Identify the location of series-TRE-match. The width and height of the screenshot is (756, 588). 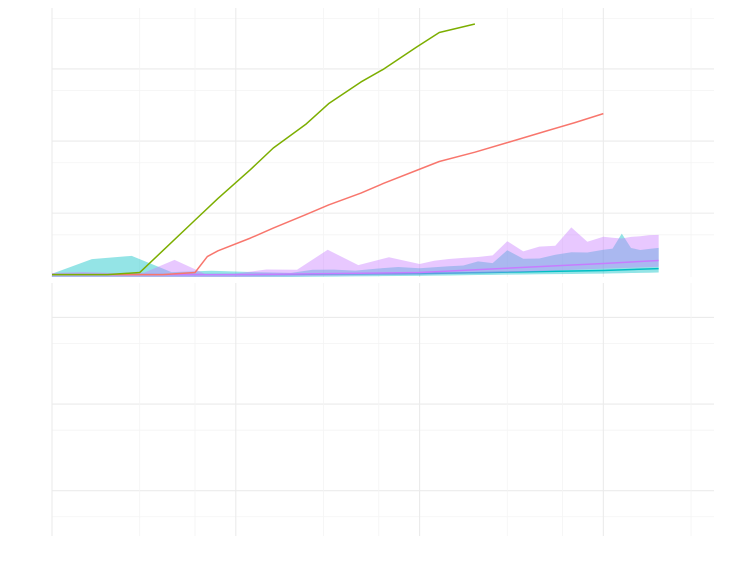
(355, 252).